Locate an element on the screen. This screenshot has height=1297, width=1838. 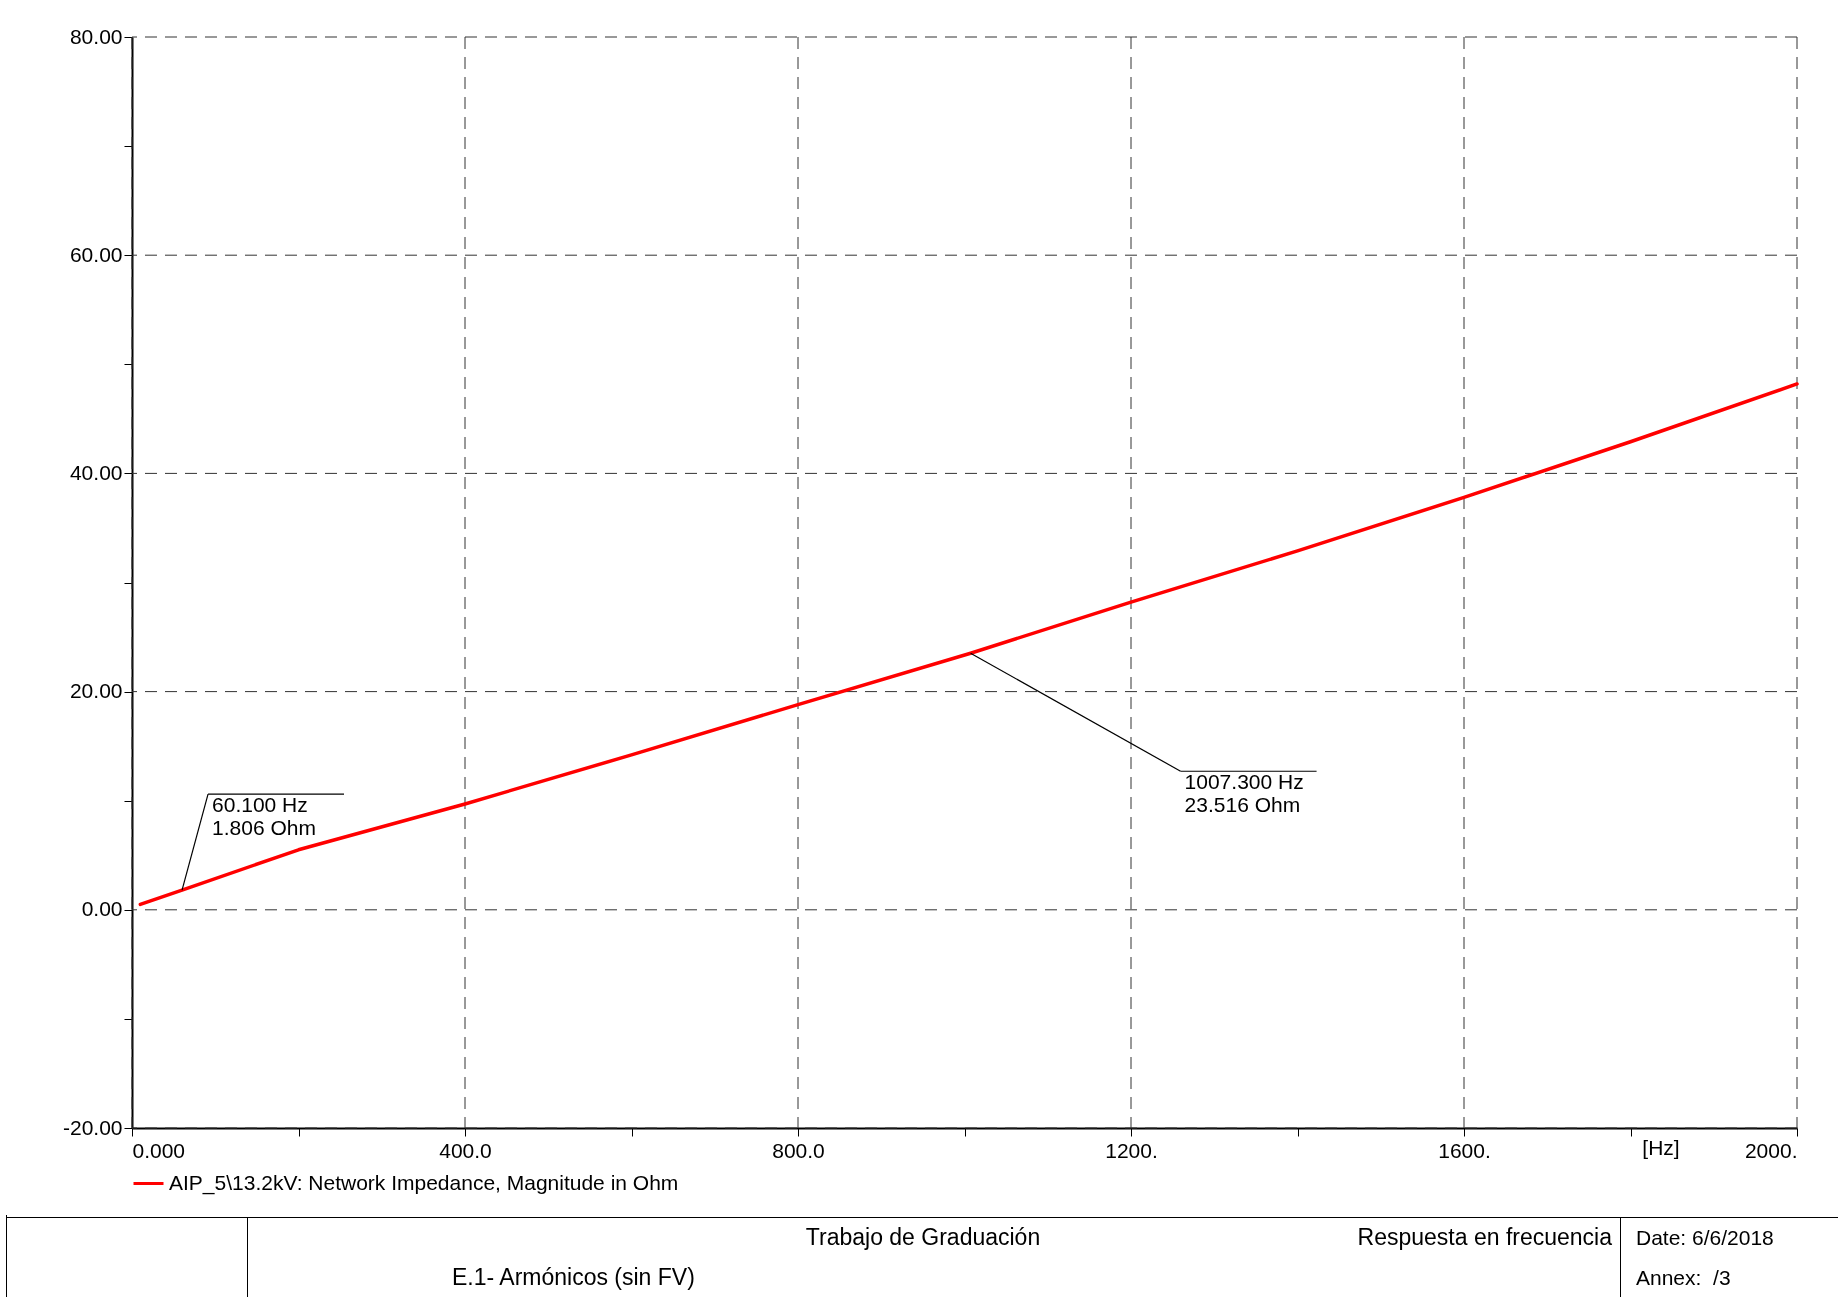
y-tick-label: 40.00 is located at coordinates (96, 472).